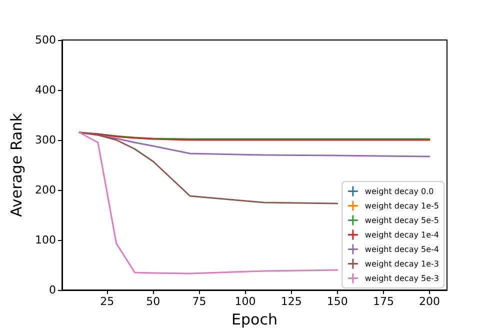 The height and width of the screenshot is (332, 498). What do you see at coordinates (402, 278) in the screenshot?
I see `legend-label: weight decay 5e-3` at bounding box center [402, 278].